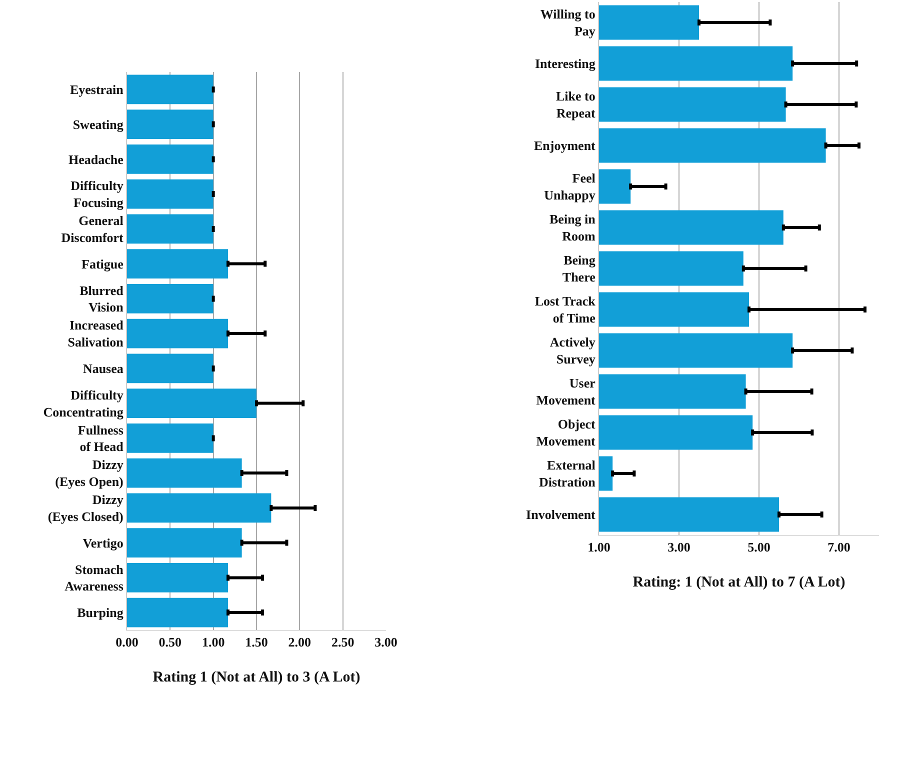 This screenshot has width=901, height=760. I want to click on y-tick-label: External Distration, so click(567, 474).